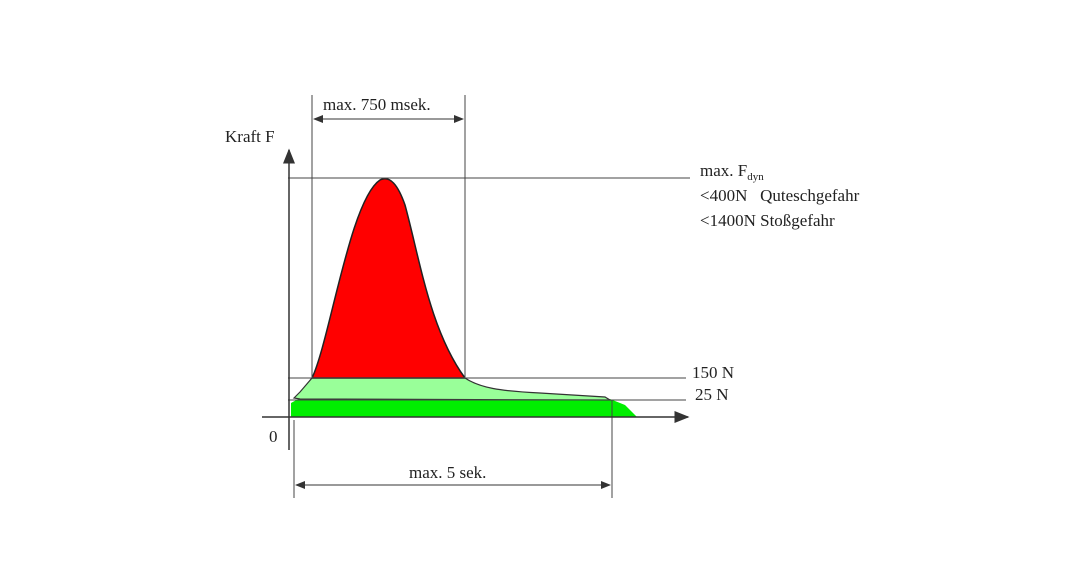  Describe the element at coordinates (377, 104) in the screenshot. I see `top-dimension-label: max. 750 msek.` at that location.